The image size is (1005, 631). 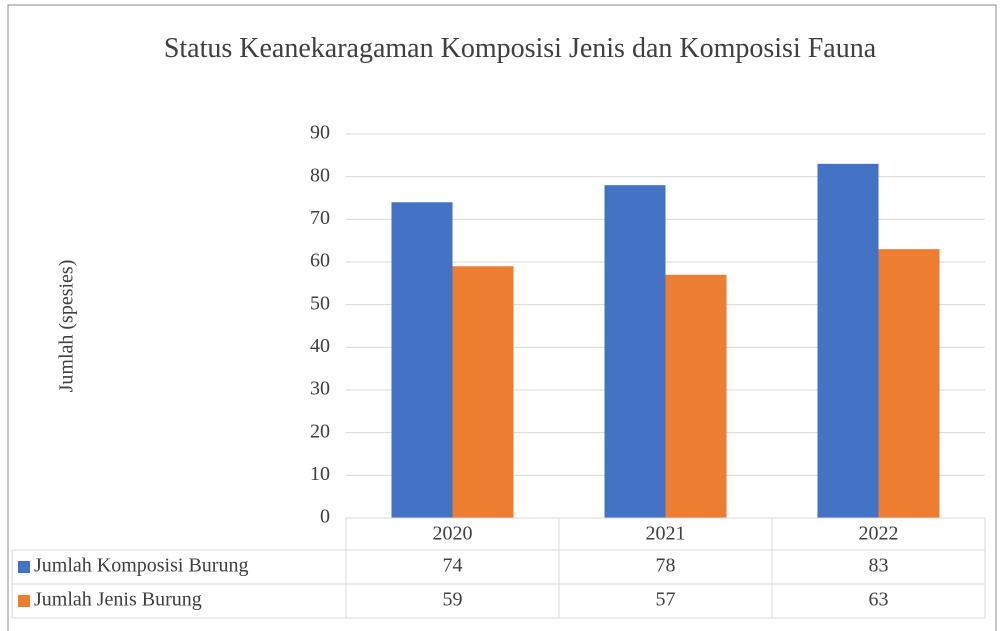 I want to click on y-tick-label: 90, so click(x=320, y=133).